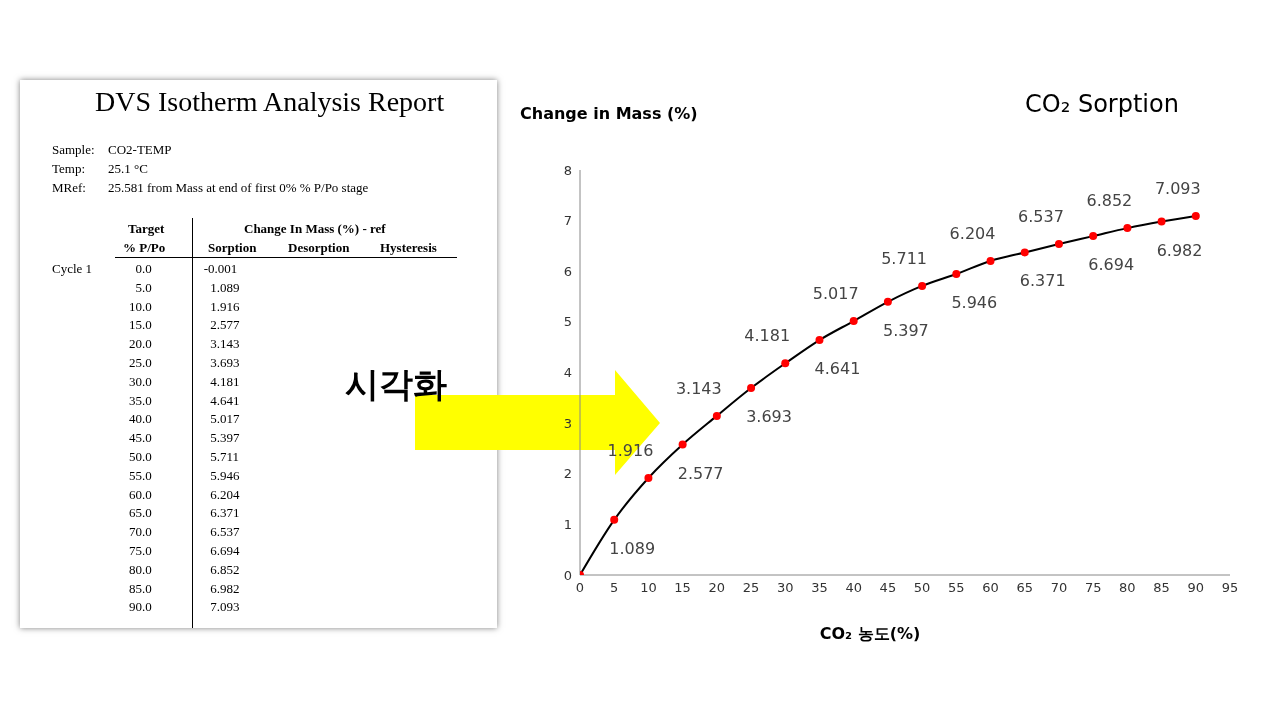  Describe the element at coordinates (184, 362) in the screenshot. I see `text: 25.0 3.693` at that location.